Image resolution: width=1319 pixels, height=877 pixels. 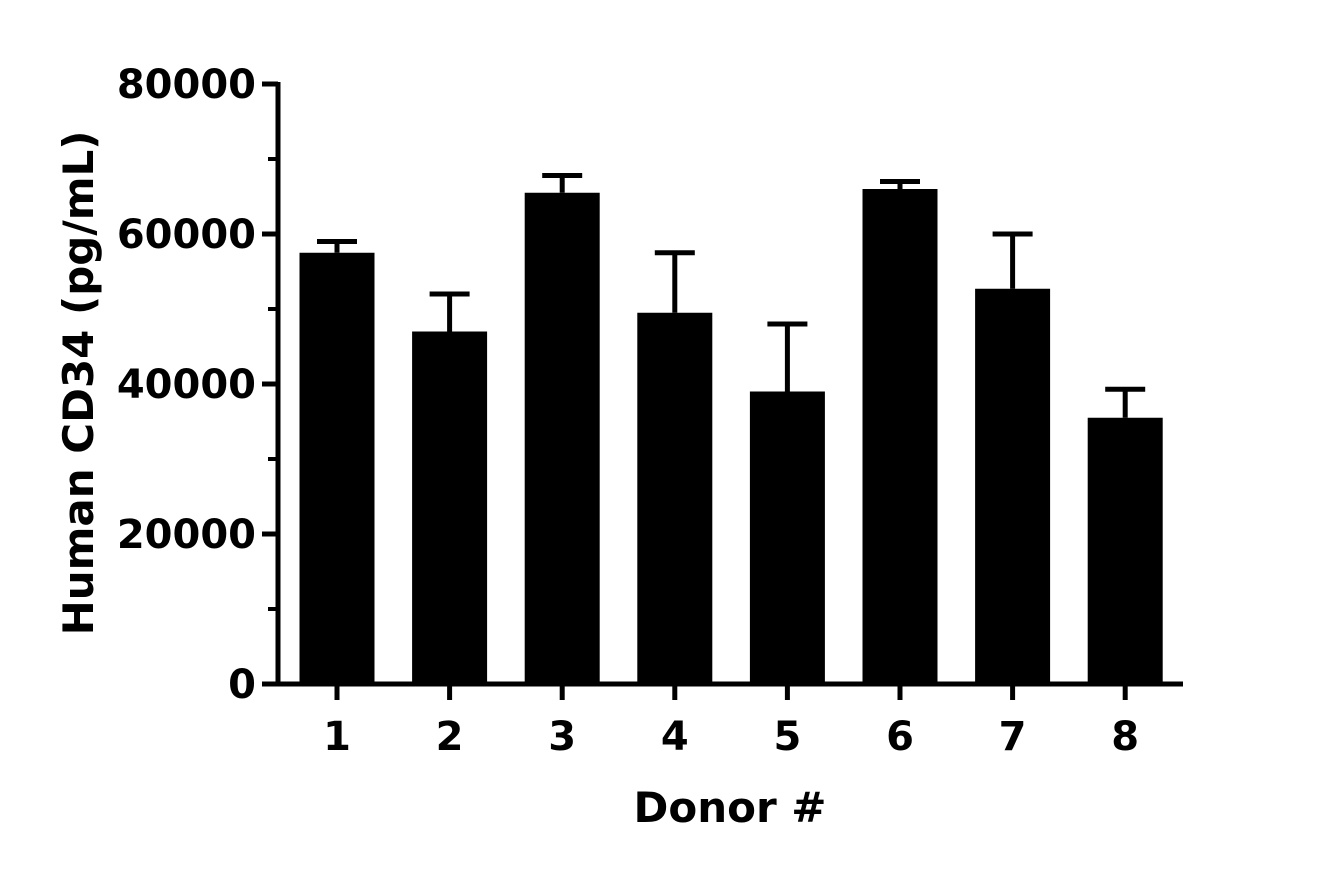 I want to click on x-tick-label: 4, so click(x=675, y=737).